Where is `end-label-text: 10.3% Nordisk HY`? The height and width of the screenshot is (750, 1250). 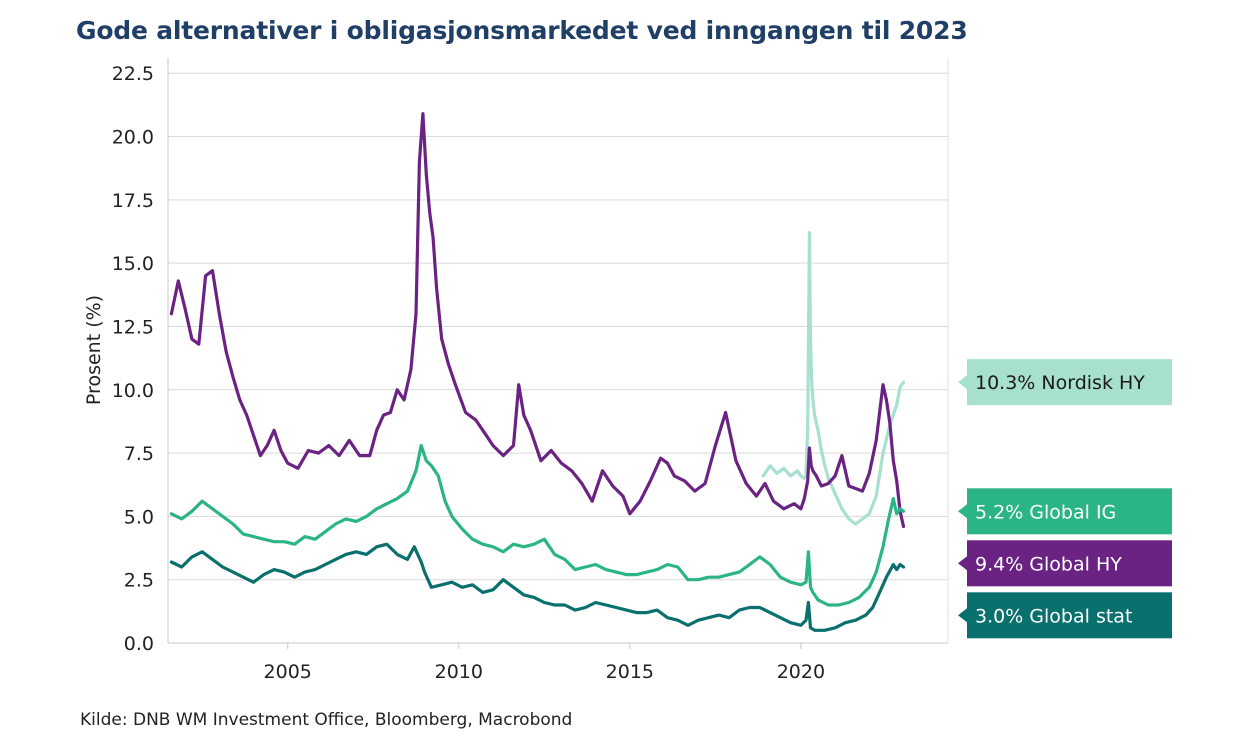
end-label-text: 10.3% Nordisk HY is located at coordinates (1060, 383).